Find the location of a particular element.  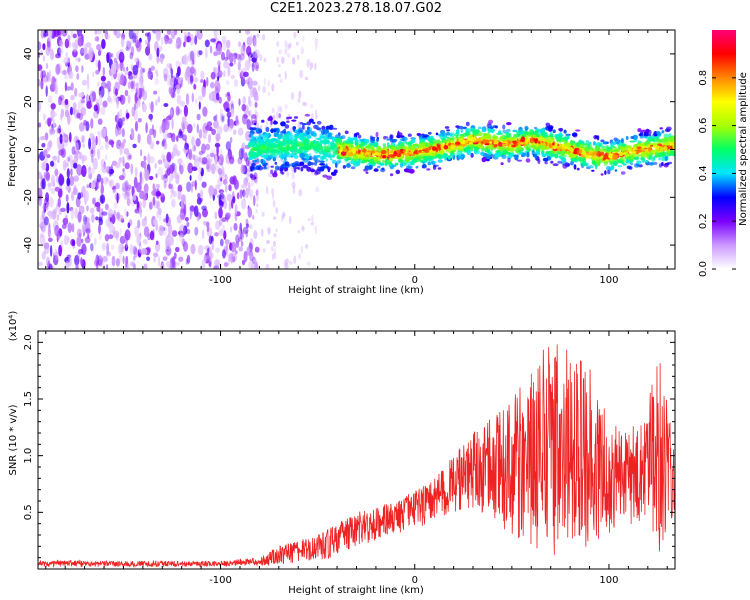

y-tick-label: -20 is located at coordinates (28, 197).